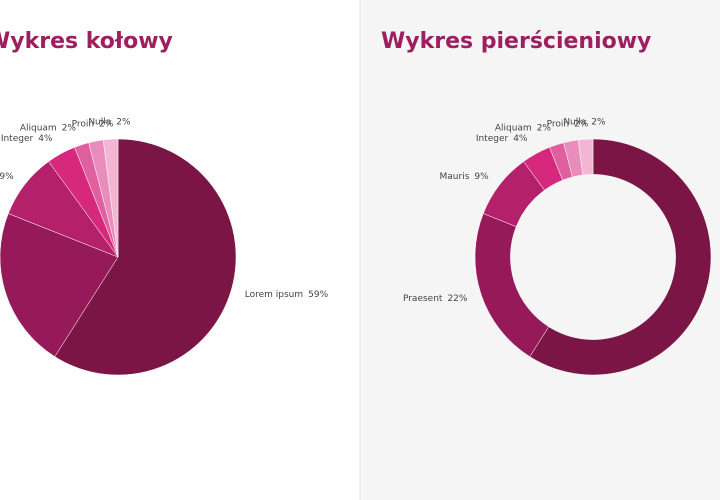 This screenshot has height=500, width=720. I want to click on slice-label: Mauris 9%, so click(465, 177).